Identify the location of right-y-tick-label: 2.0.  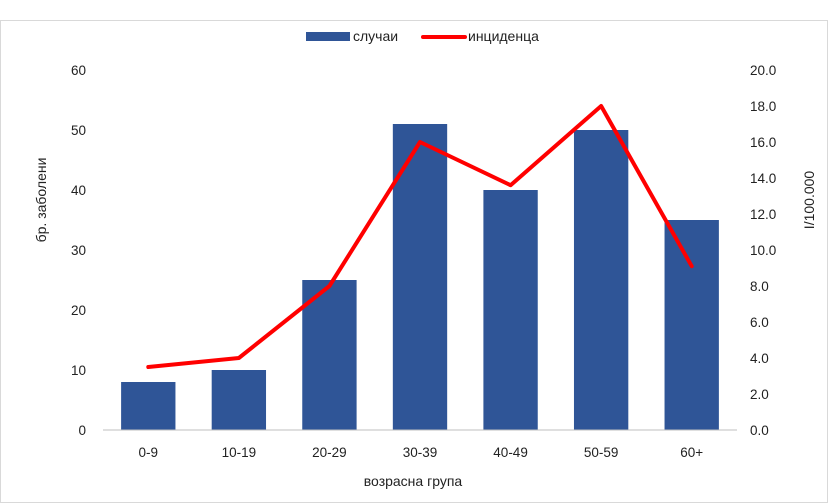
(759, 394).